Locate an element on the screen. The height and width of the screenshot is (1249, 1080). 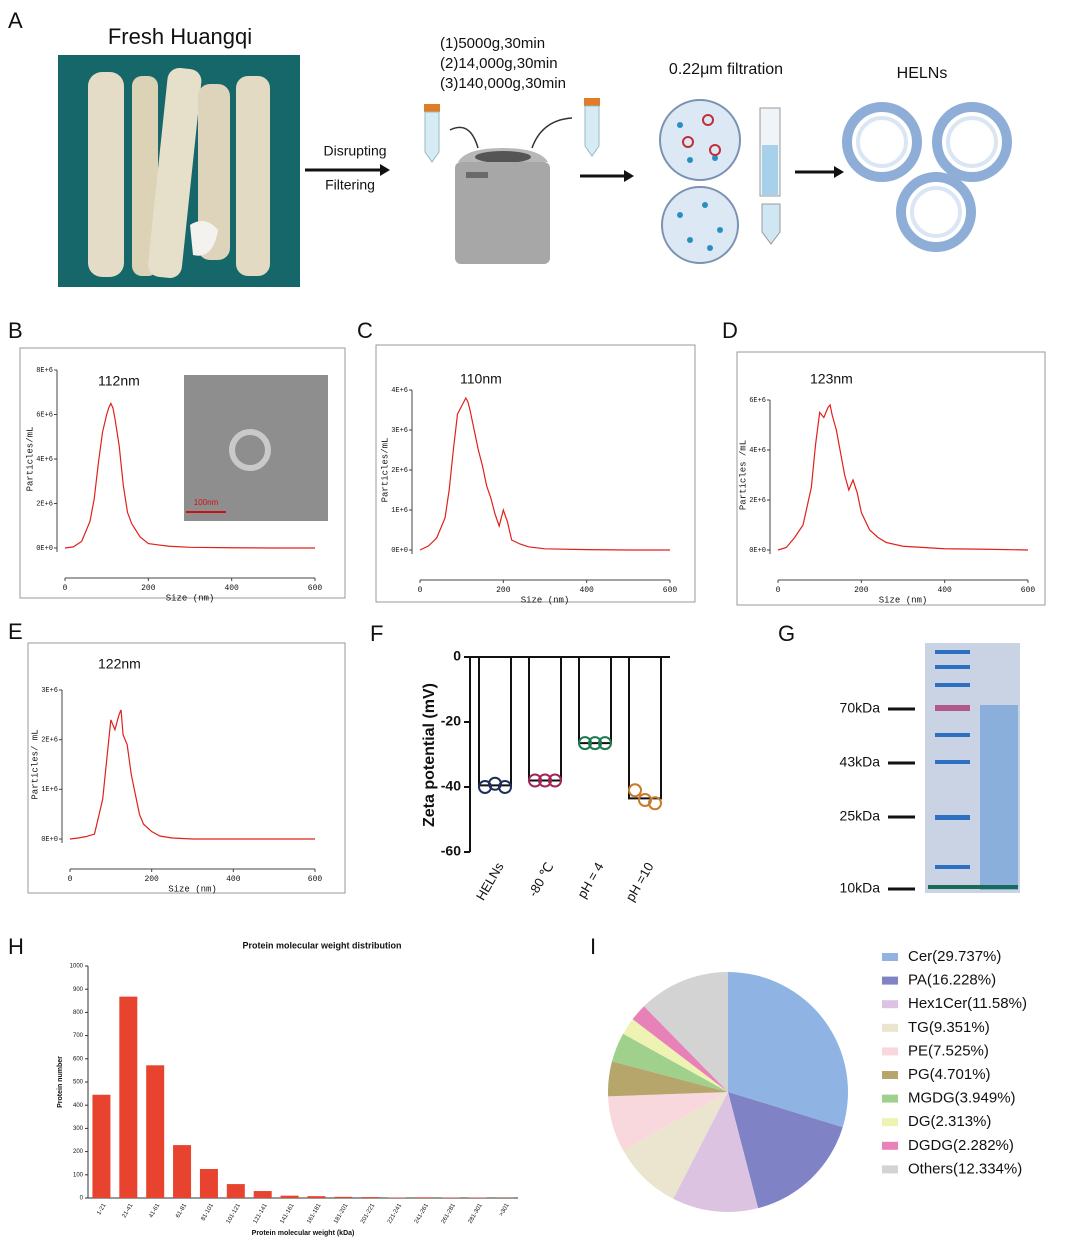
x-tick-label: 261-281 is located at coordinates (449, 1213).